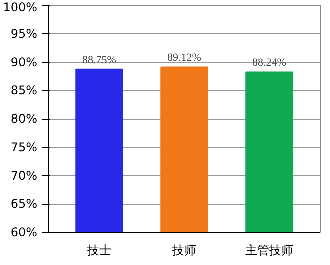 This screenshot has width=330, height=265. I want to click on y-tick-label: 80%, so click(24, 119).